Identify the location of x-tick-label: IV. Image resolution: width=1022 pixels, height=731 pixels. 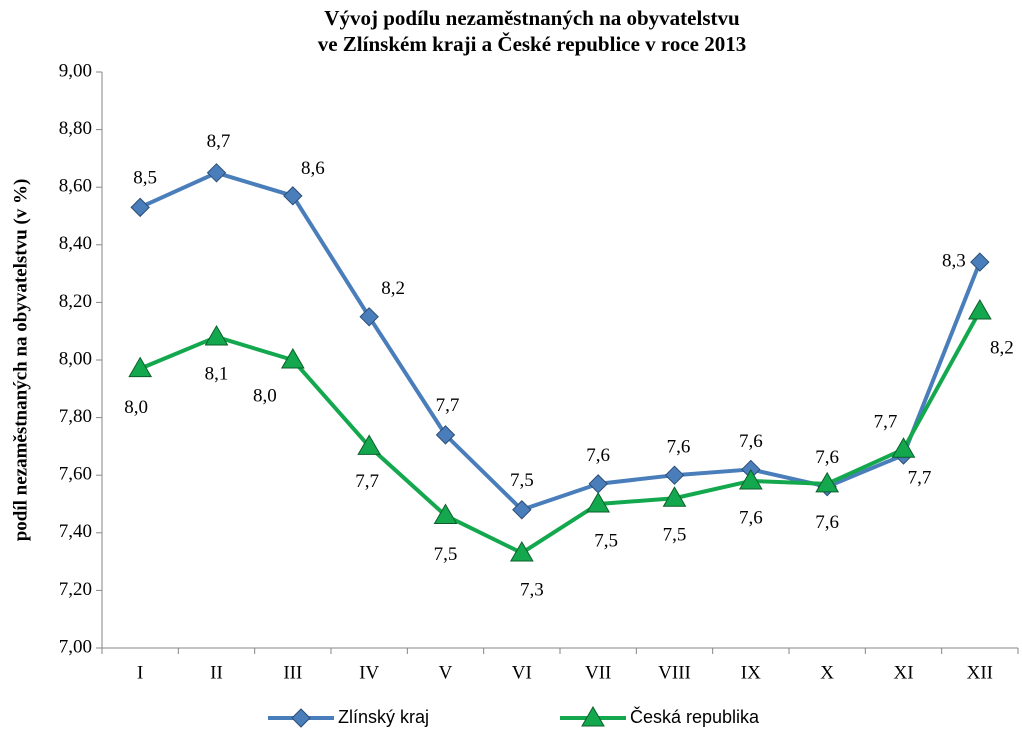
(369, 672).